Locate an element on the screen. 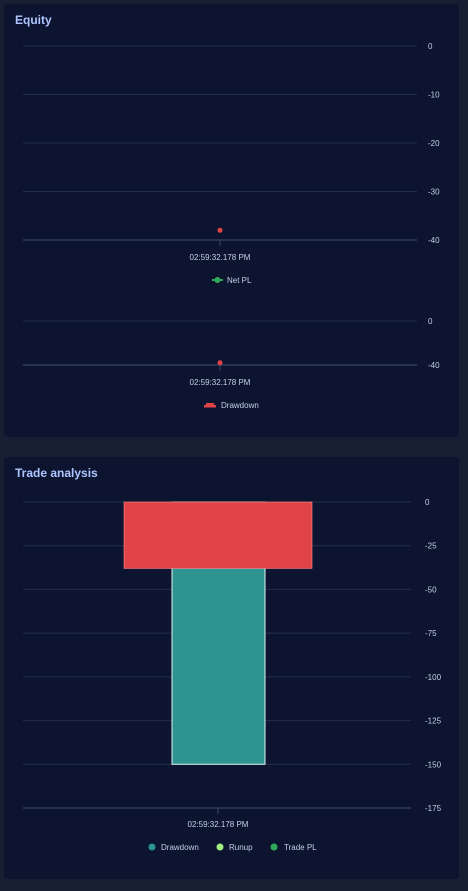 The width and height of the screenshot is (468, 891). y-tick-label: -175 is located at coordinates (433, 808).